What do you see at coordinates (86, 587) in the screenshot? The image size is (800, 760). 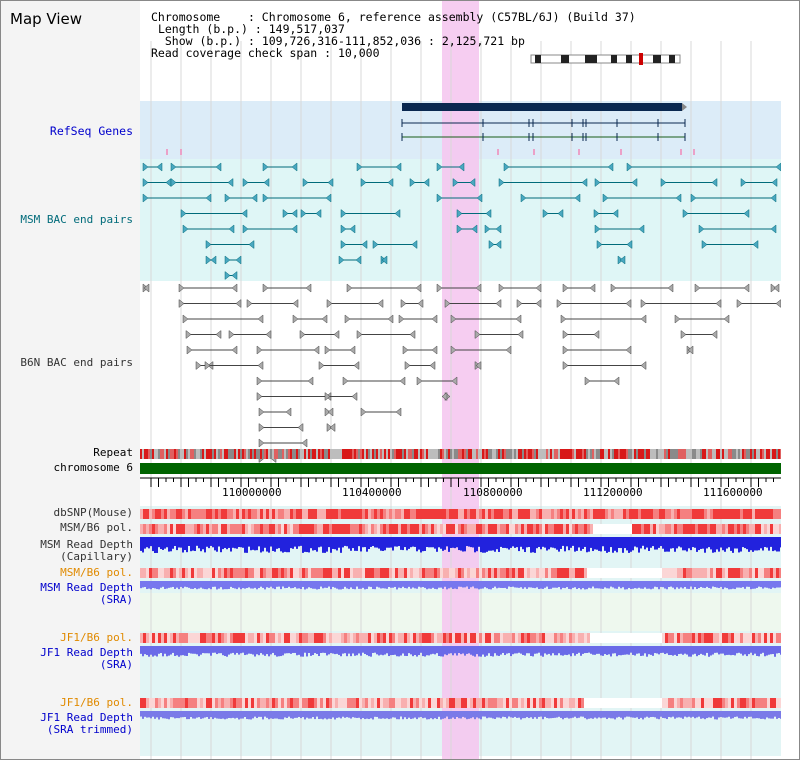 I see `msm-read-depth-sra-label: MSM Read Depth` at bounding box center [86, 587].